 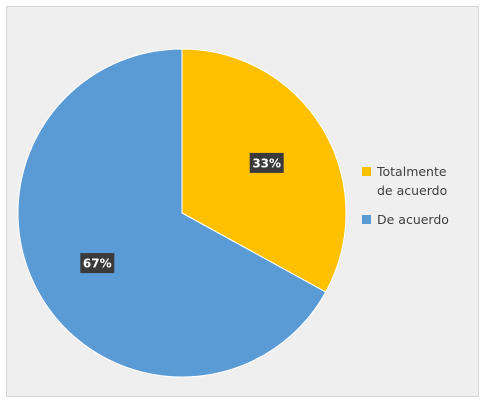 I want to click on legend-swatch-de-acuerdo, so click(x=366, y=219).